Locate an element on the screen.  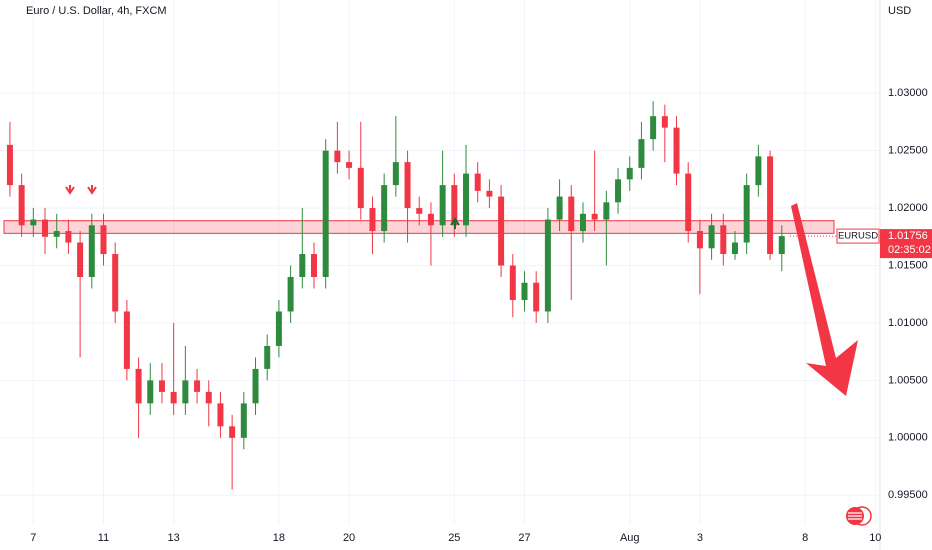
x-tick-label: 20 is located at coordinates (349, 538).